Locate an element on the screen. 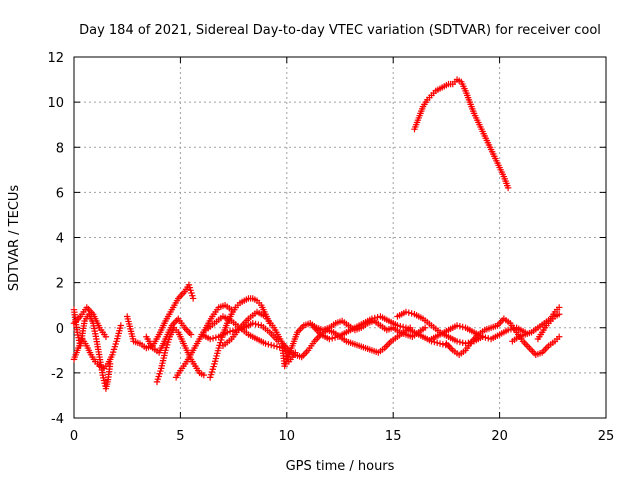 This screenshot has height=480, width=640. y-tick-label: -2 is located at coordinates (57, 374).